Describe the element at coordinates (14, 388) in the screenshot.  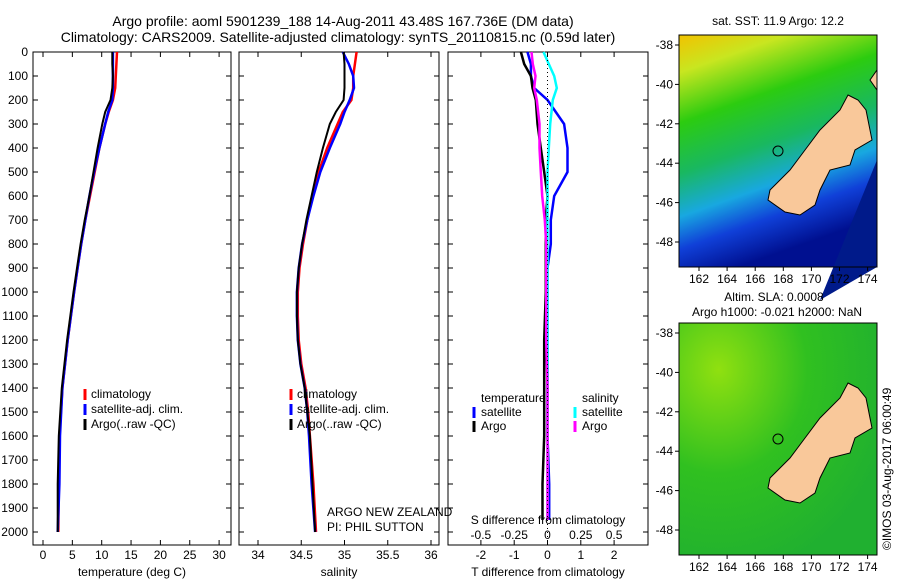
I see `y-tick-label: 1400` at that location.